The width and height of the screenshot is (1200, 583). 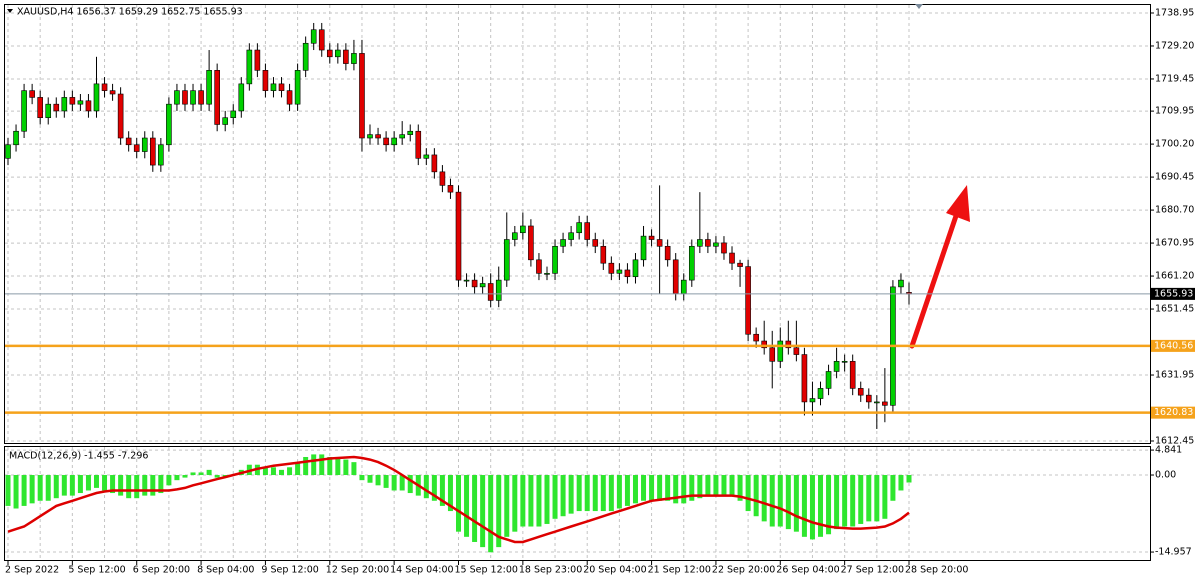 I want to click on menu-arrow, so click(x=10, y=11).